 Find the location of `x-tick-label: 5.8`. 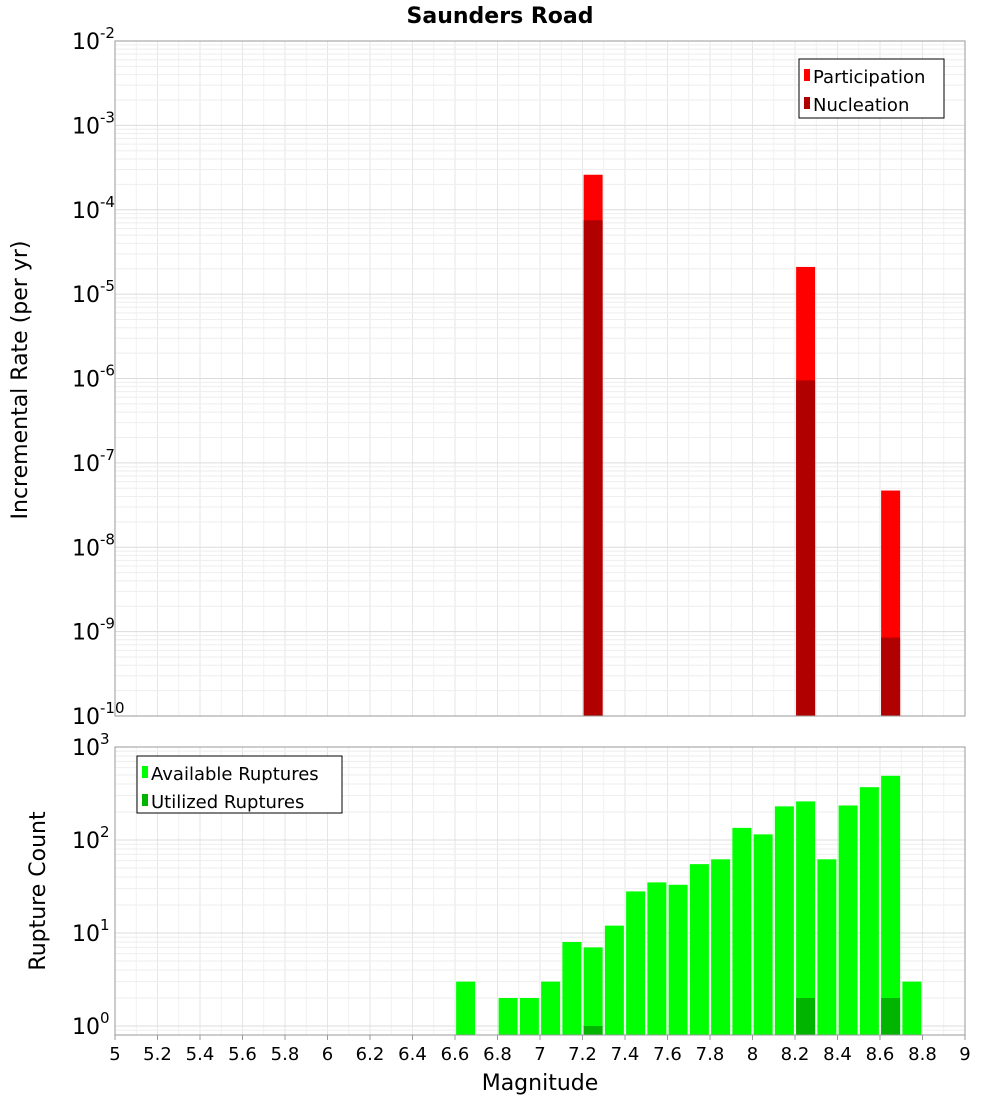

x-tick-label: 5.8 is located at coordinates (285, 1054).